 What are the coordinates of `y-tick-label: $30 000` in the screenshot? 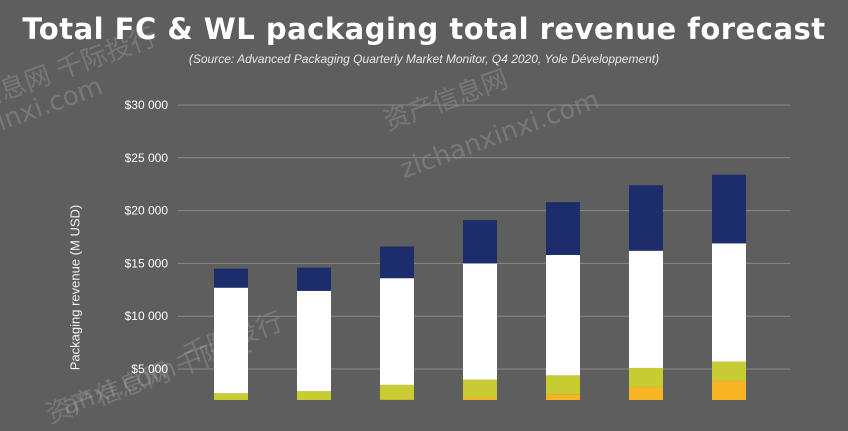 It's located at (147, 105).